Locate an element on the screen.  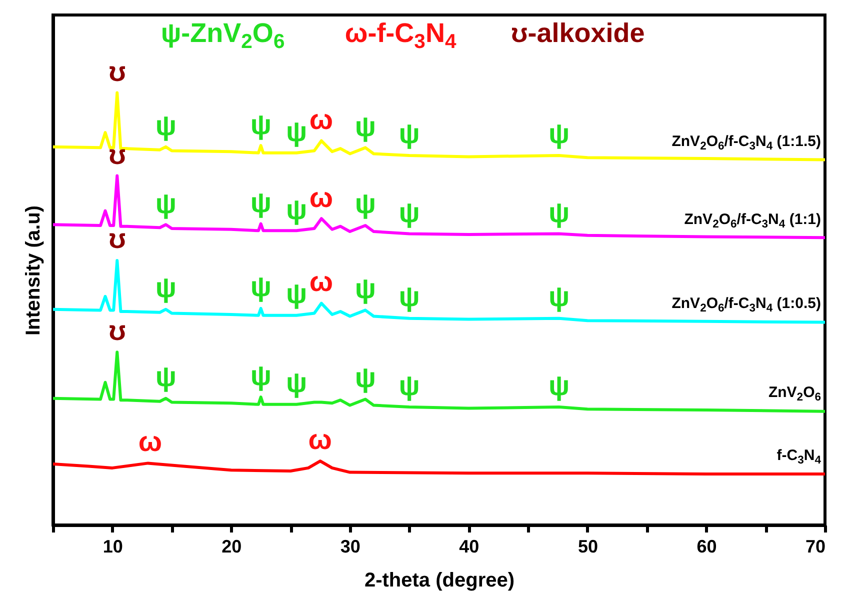
x-tick-label: 50 is located at coordinates (588, 546).